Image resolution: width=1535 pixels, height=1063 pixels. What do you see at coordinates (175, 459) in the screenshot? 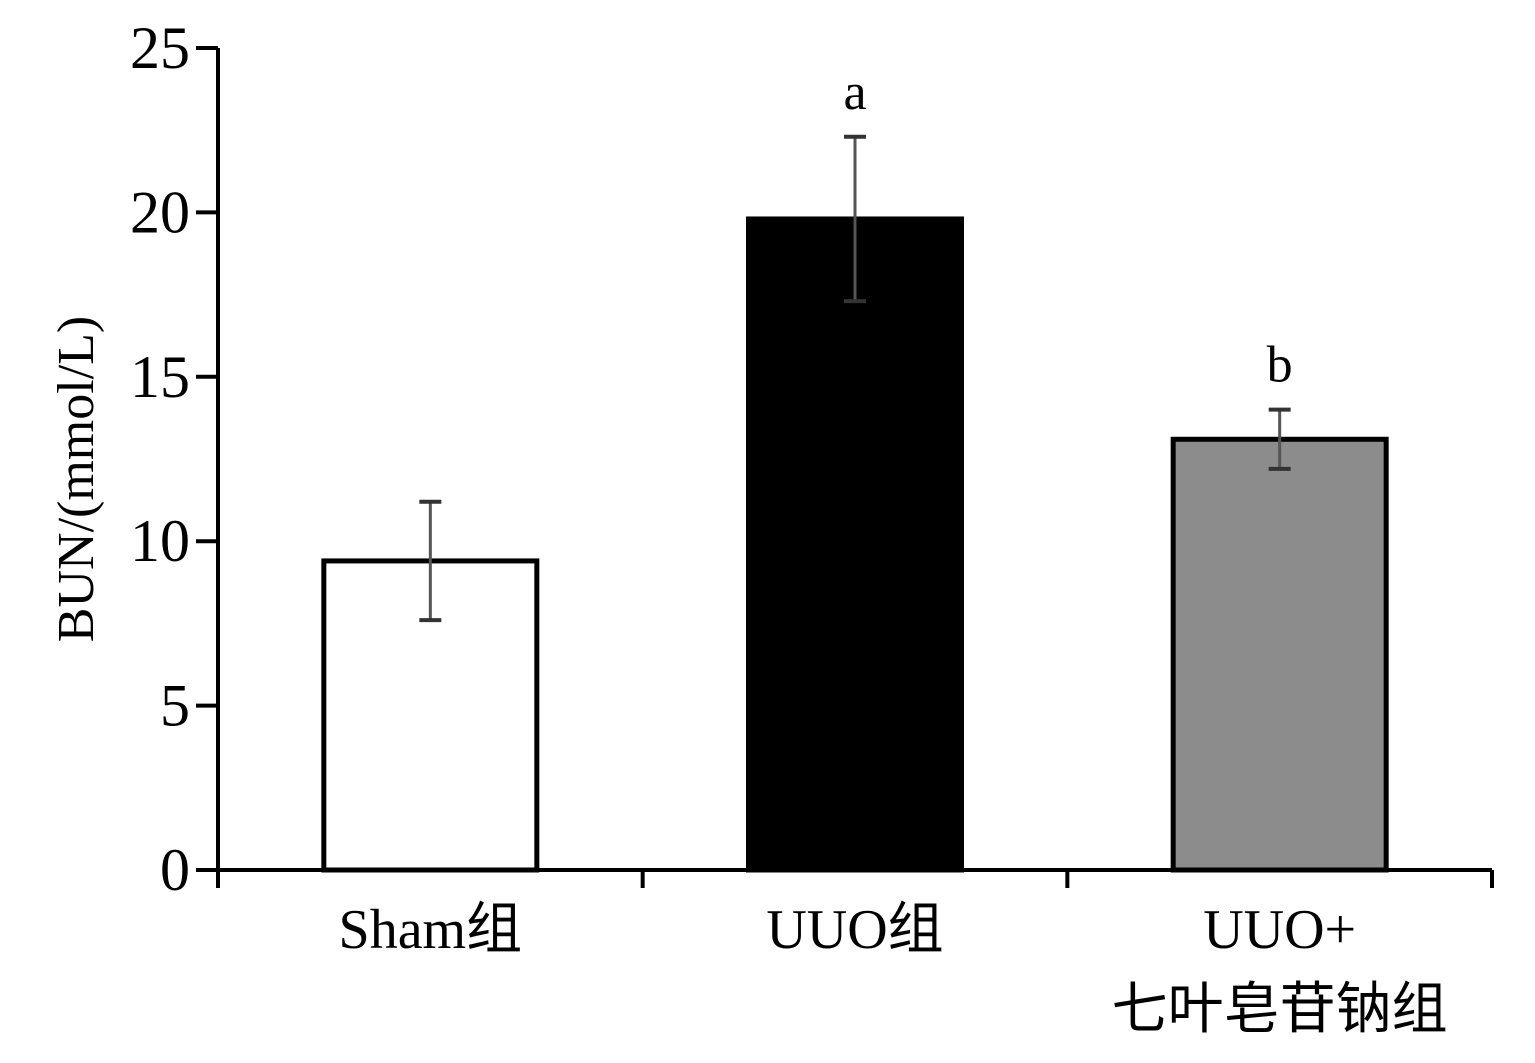
I see `y-axis: 0 5 10 15 20 25` at bounding box center [175, 459].